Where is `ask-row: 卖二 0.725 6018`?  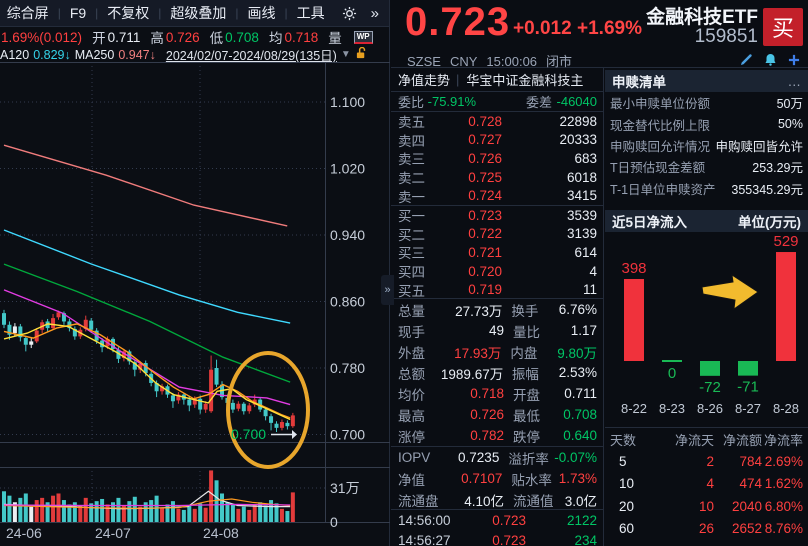
ask-row: 卖二 0.725 6018 is located at coordinates (497, 178).